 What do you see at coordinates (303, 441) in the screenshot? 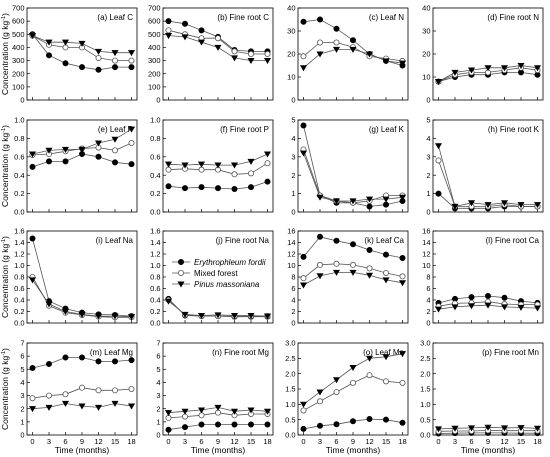
I see `x-tick-label: 0` at bounding box center [303, 441].